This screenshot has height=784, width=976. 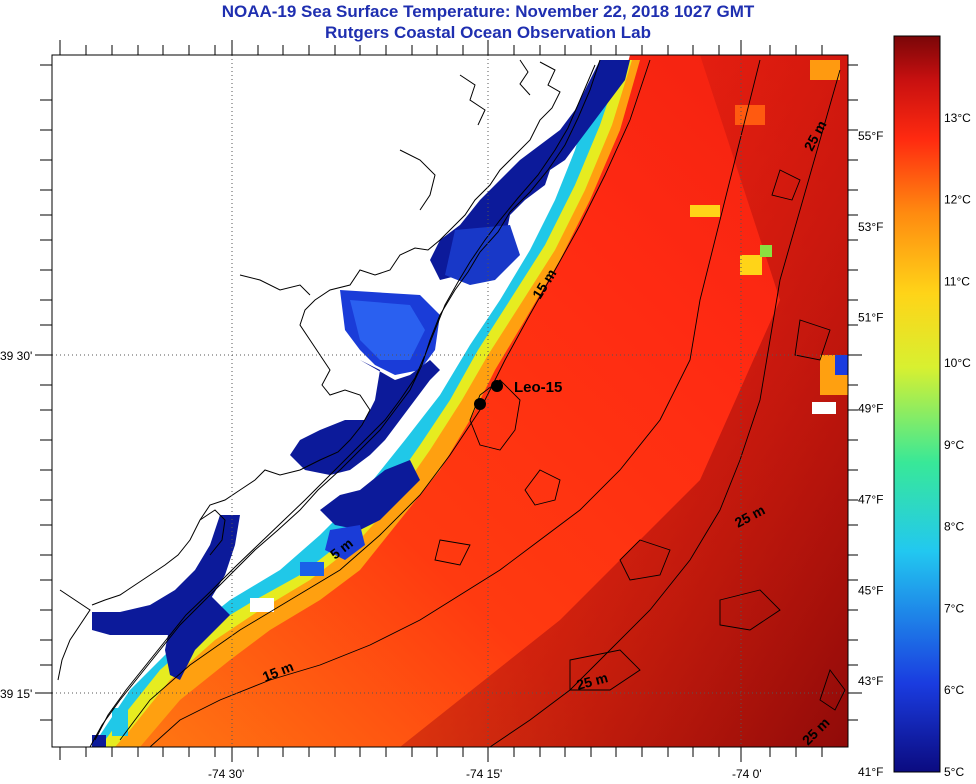 What do you see at coordinates (870, 772) in the screenshot?
I see `colorbar-fahrenheit-label: 41°F` at bounding box center [870, 772].